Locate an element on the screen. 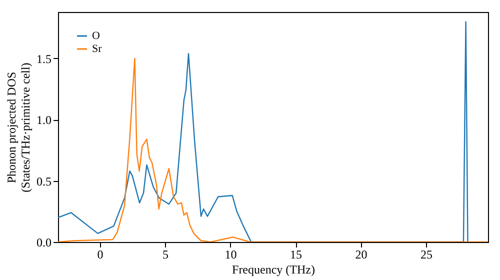 This screenshot has height=280, width=500. x-axis-title: Frequency (THz) is located at coordinates (273, 269).